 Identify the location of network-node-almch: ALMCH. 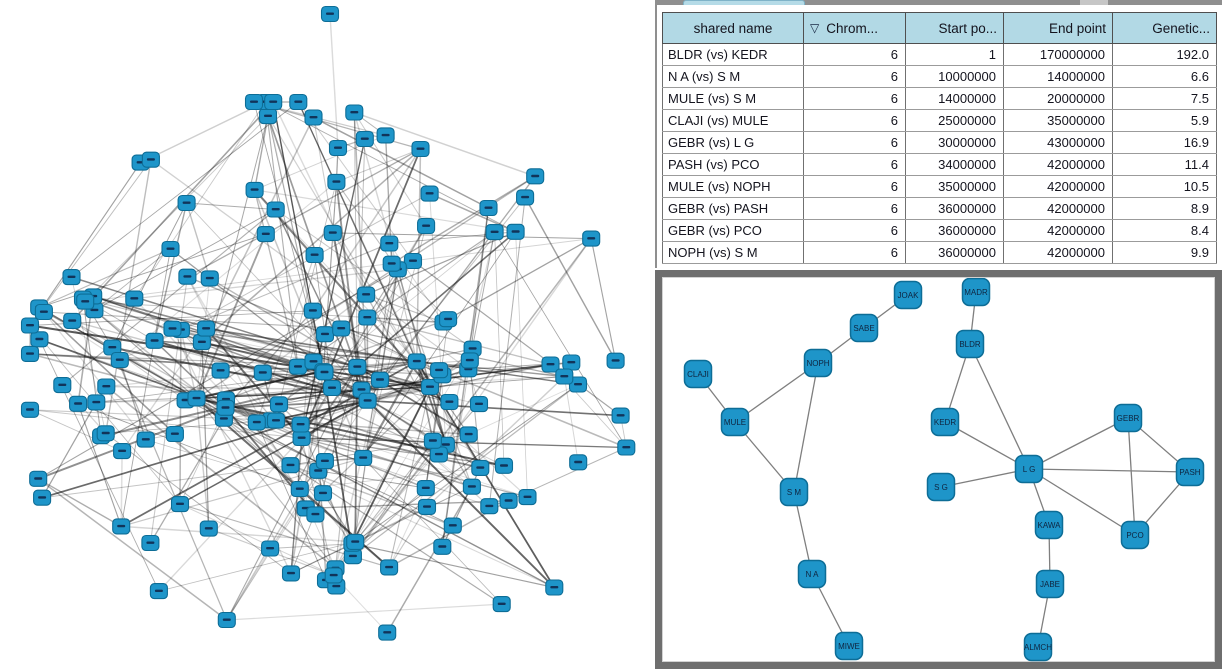
(1038, 647).